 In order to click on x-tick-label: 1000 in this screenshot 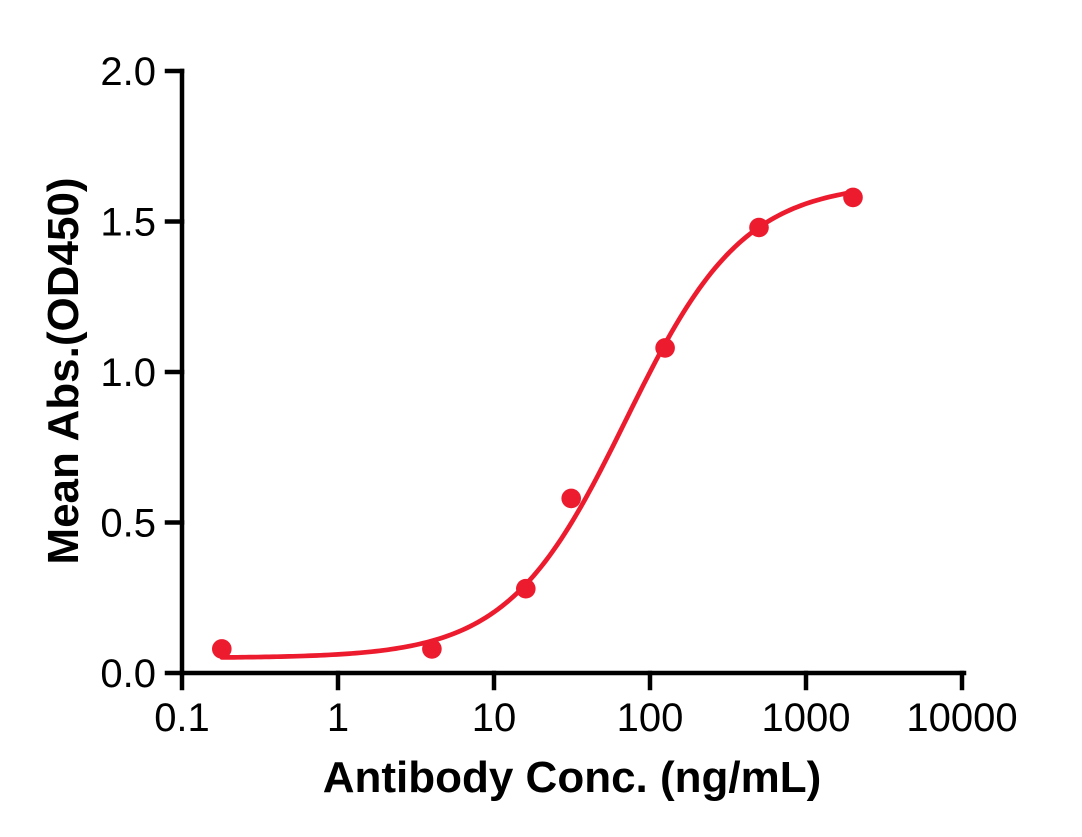, I will do `click(806, 718)`.